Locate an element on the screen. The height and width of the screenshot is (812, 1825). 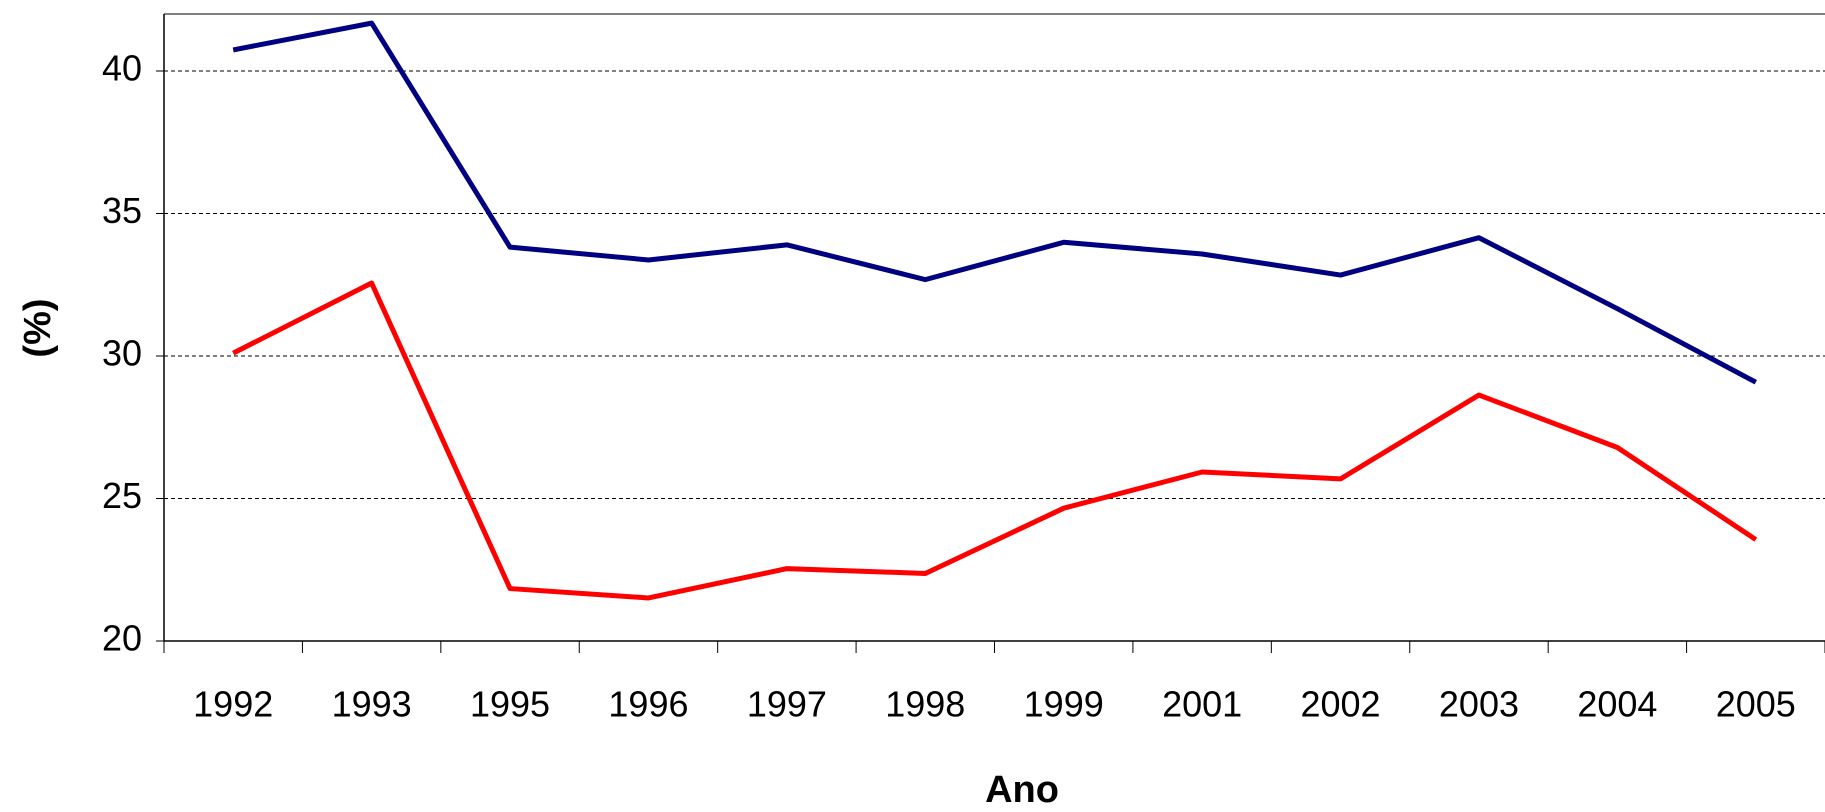
x-axis-title: Ano is located at coordinates (1022, 790).